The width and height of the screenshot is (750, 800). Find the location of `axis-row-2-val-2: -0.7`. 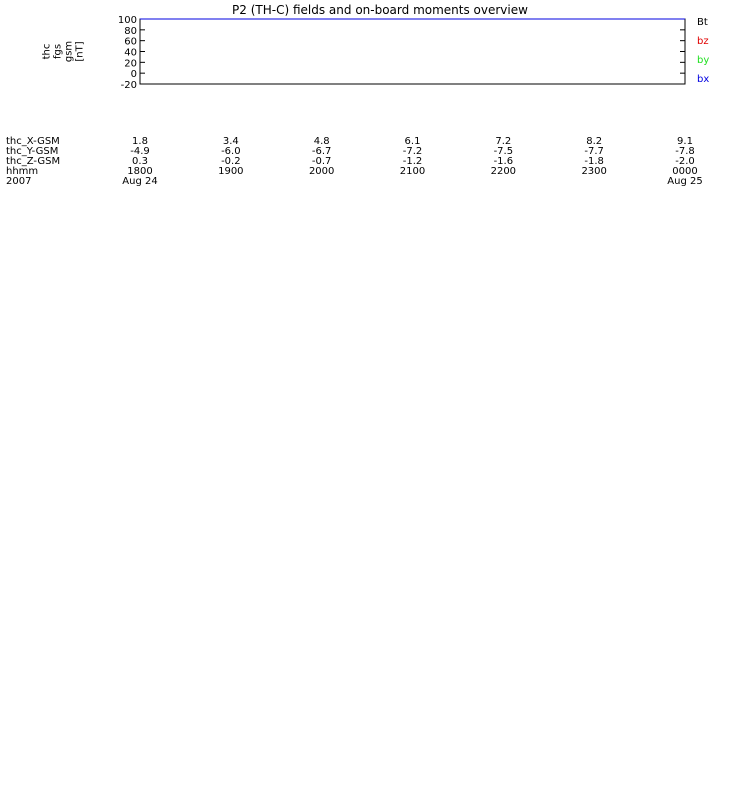

axis-row-2-val-2: -0.7 is located at coordinates (322, 161).